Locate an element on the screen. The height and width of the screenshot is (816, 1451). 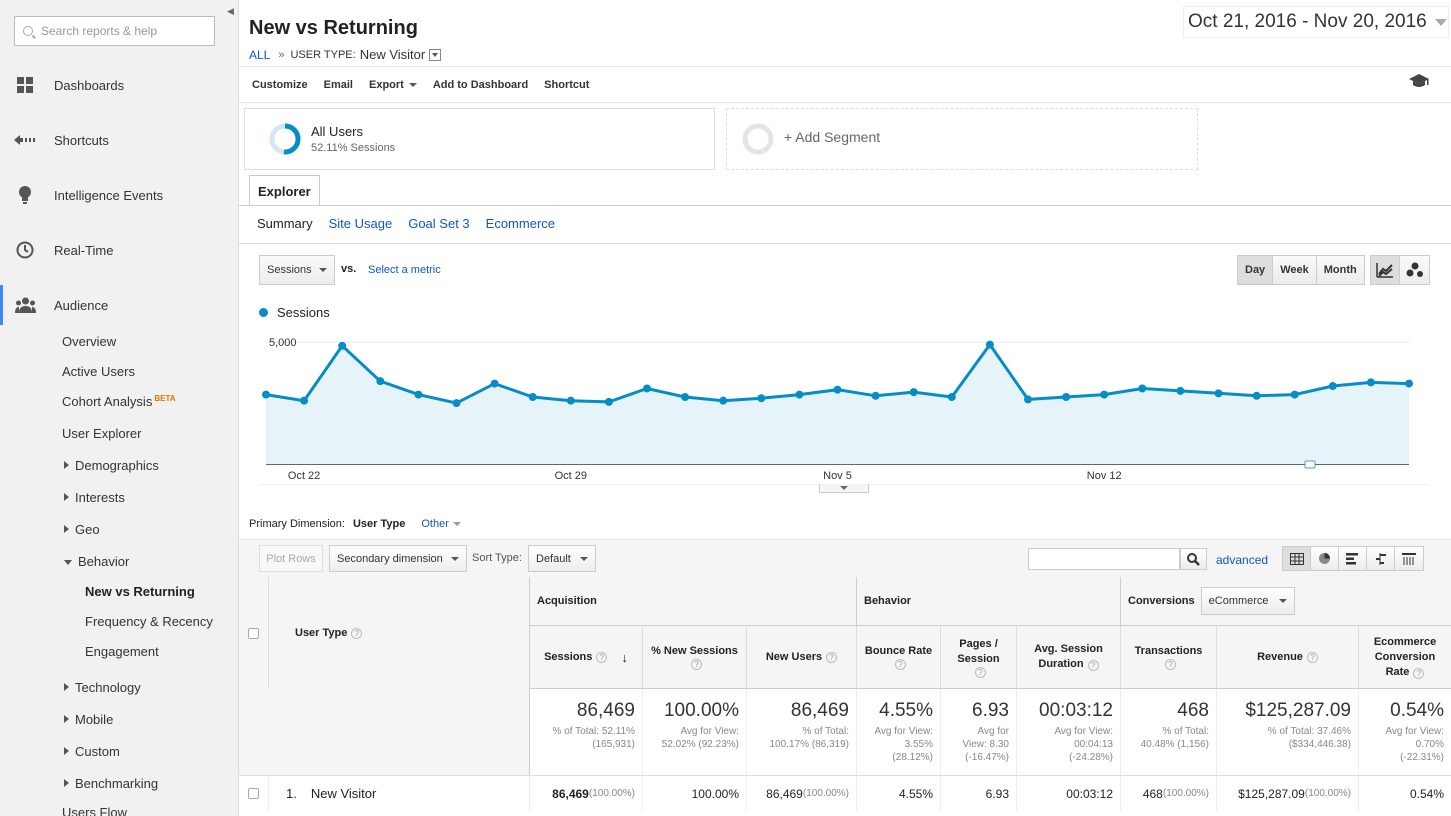
sidebar-item-user-explorer: User Explorer is located at coordinates (102, 433).